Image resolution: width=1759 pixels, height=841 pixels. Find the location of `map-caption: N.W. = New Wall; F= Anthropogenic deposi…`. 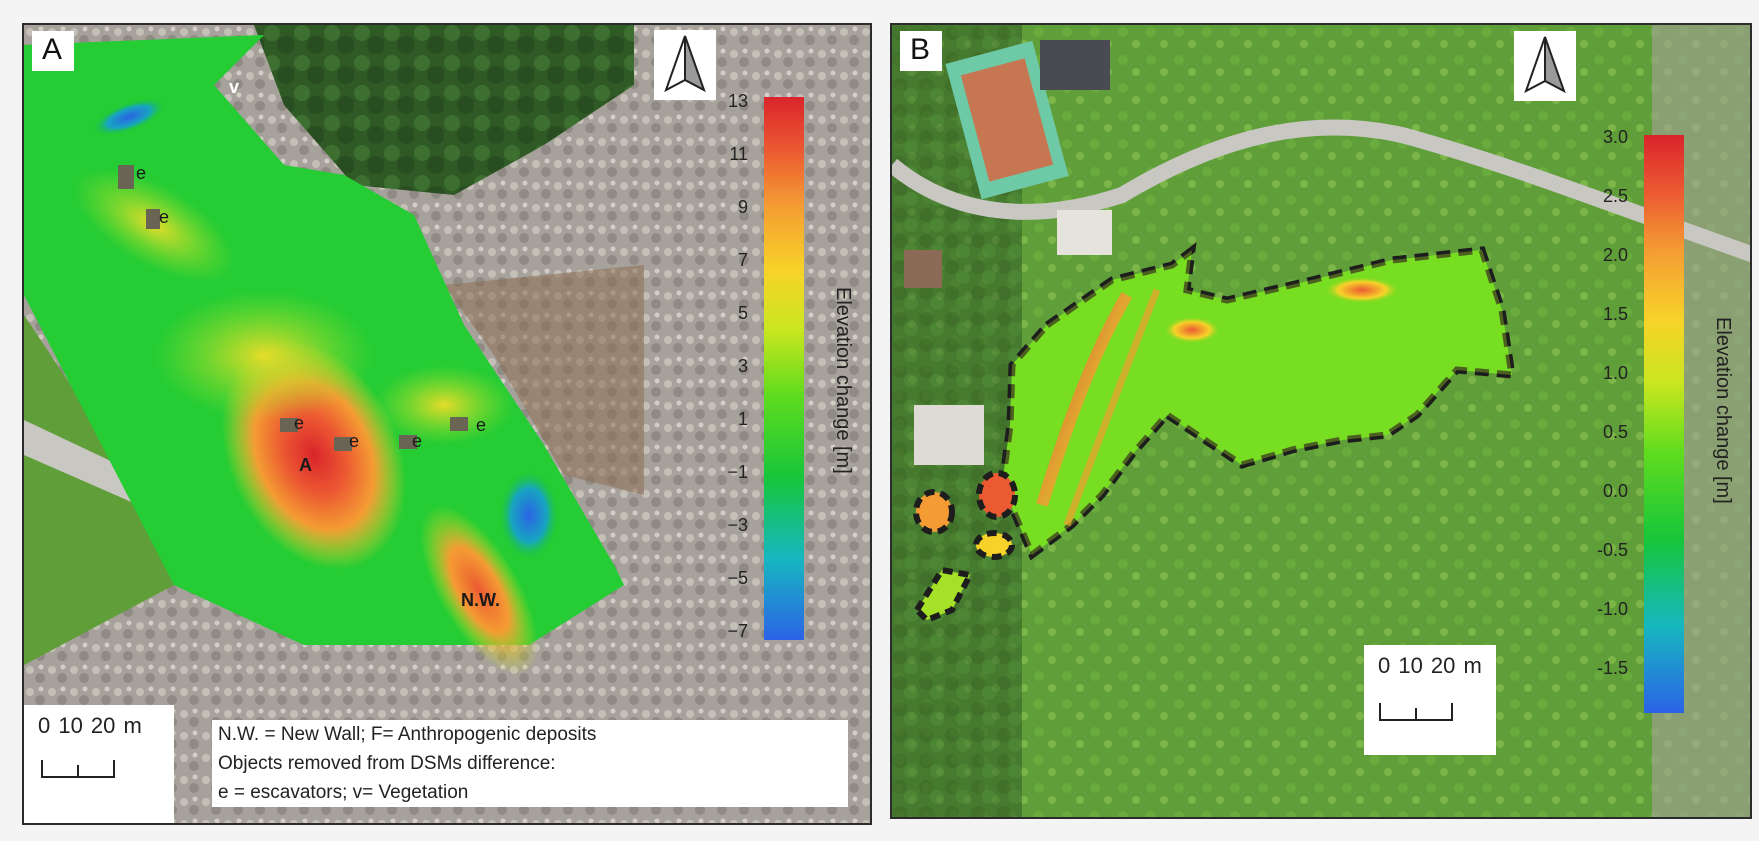

map-caption: N.W. = New Wall; F= Anthropogenic deposi… is located at coordinates (530, 763).